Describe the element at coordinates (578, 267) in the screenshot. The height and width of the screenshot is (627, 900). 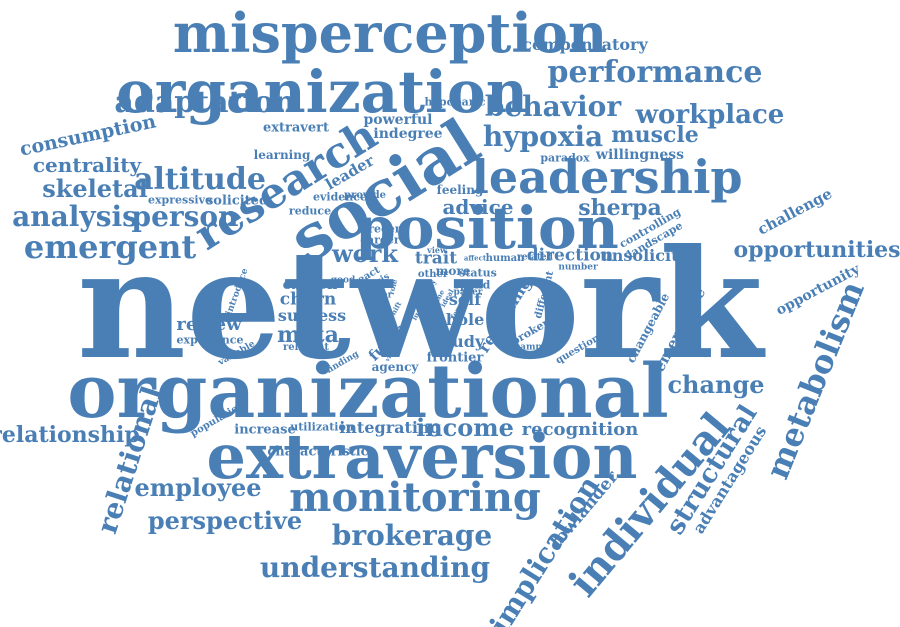
I see `word-number: number` at that location.